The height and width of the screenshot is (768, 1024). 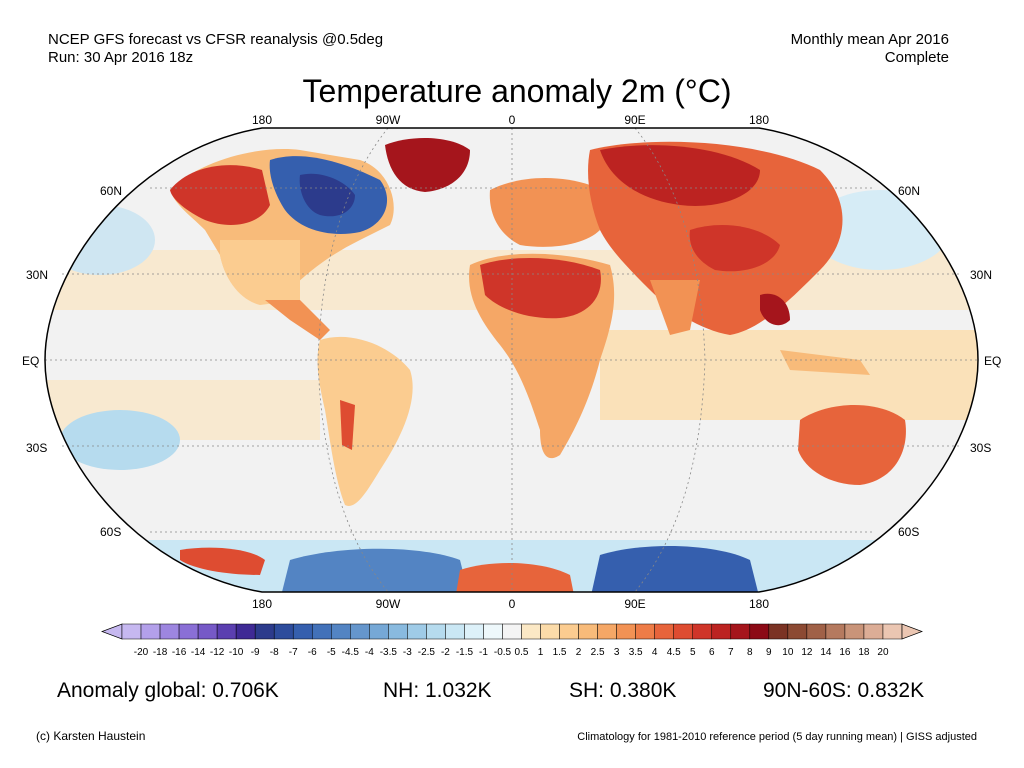 I want to click on colorbar-tick-label: 3, so click(x=616, y=652).